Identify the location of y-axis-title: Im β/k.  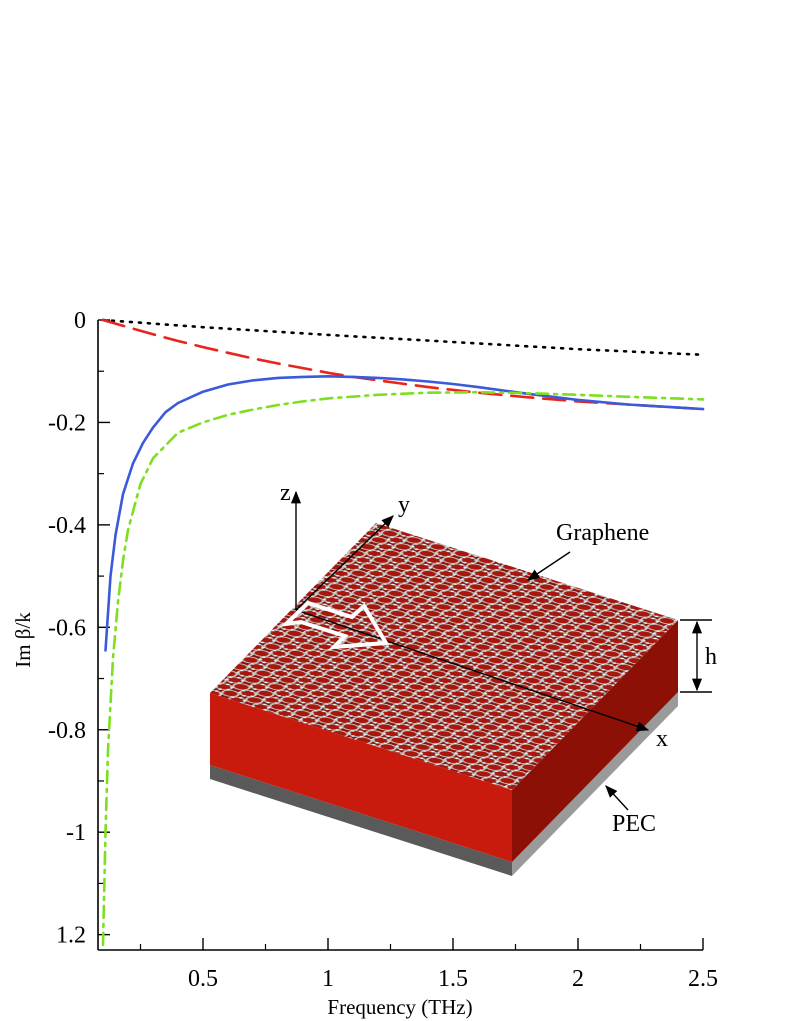
(23, 640).